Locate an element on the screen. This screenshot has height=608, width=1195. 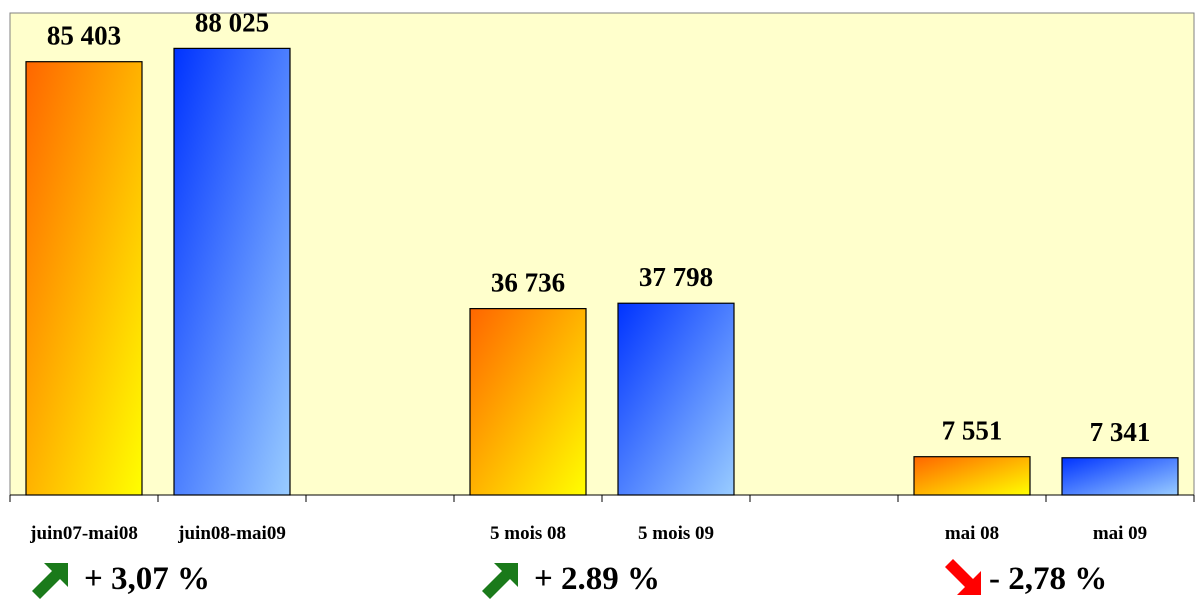
x-tick-label: mai 08 is located at coordinates (972, 533).